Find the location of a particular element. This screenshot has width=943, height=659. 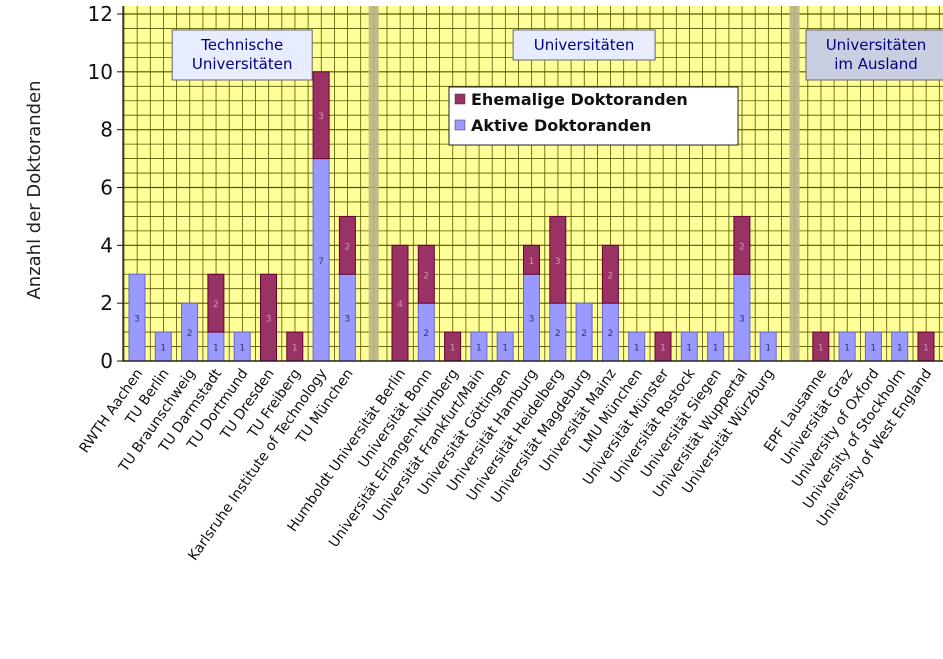

y-tick-label: 0 is located at coordinates (106, 361).